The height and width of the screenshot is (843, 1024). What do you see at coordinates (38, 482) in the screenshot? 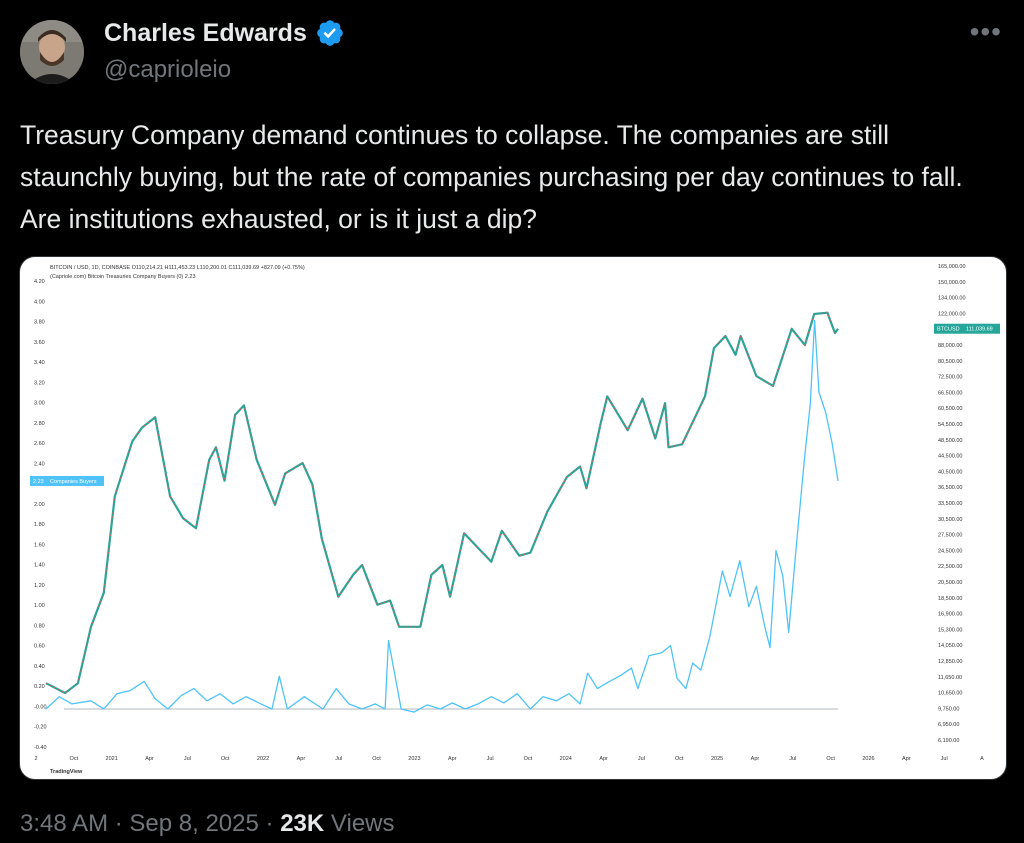
I see `indicator-label-value: 2.23` at bounding box center [38, 482].